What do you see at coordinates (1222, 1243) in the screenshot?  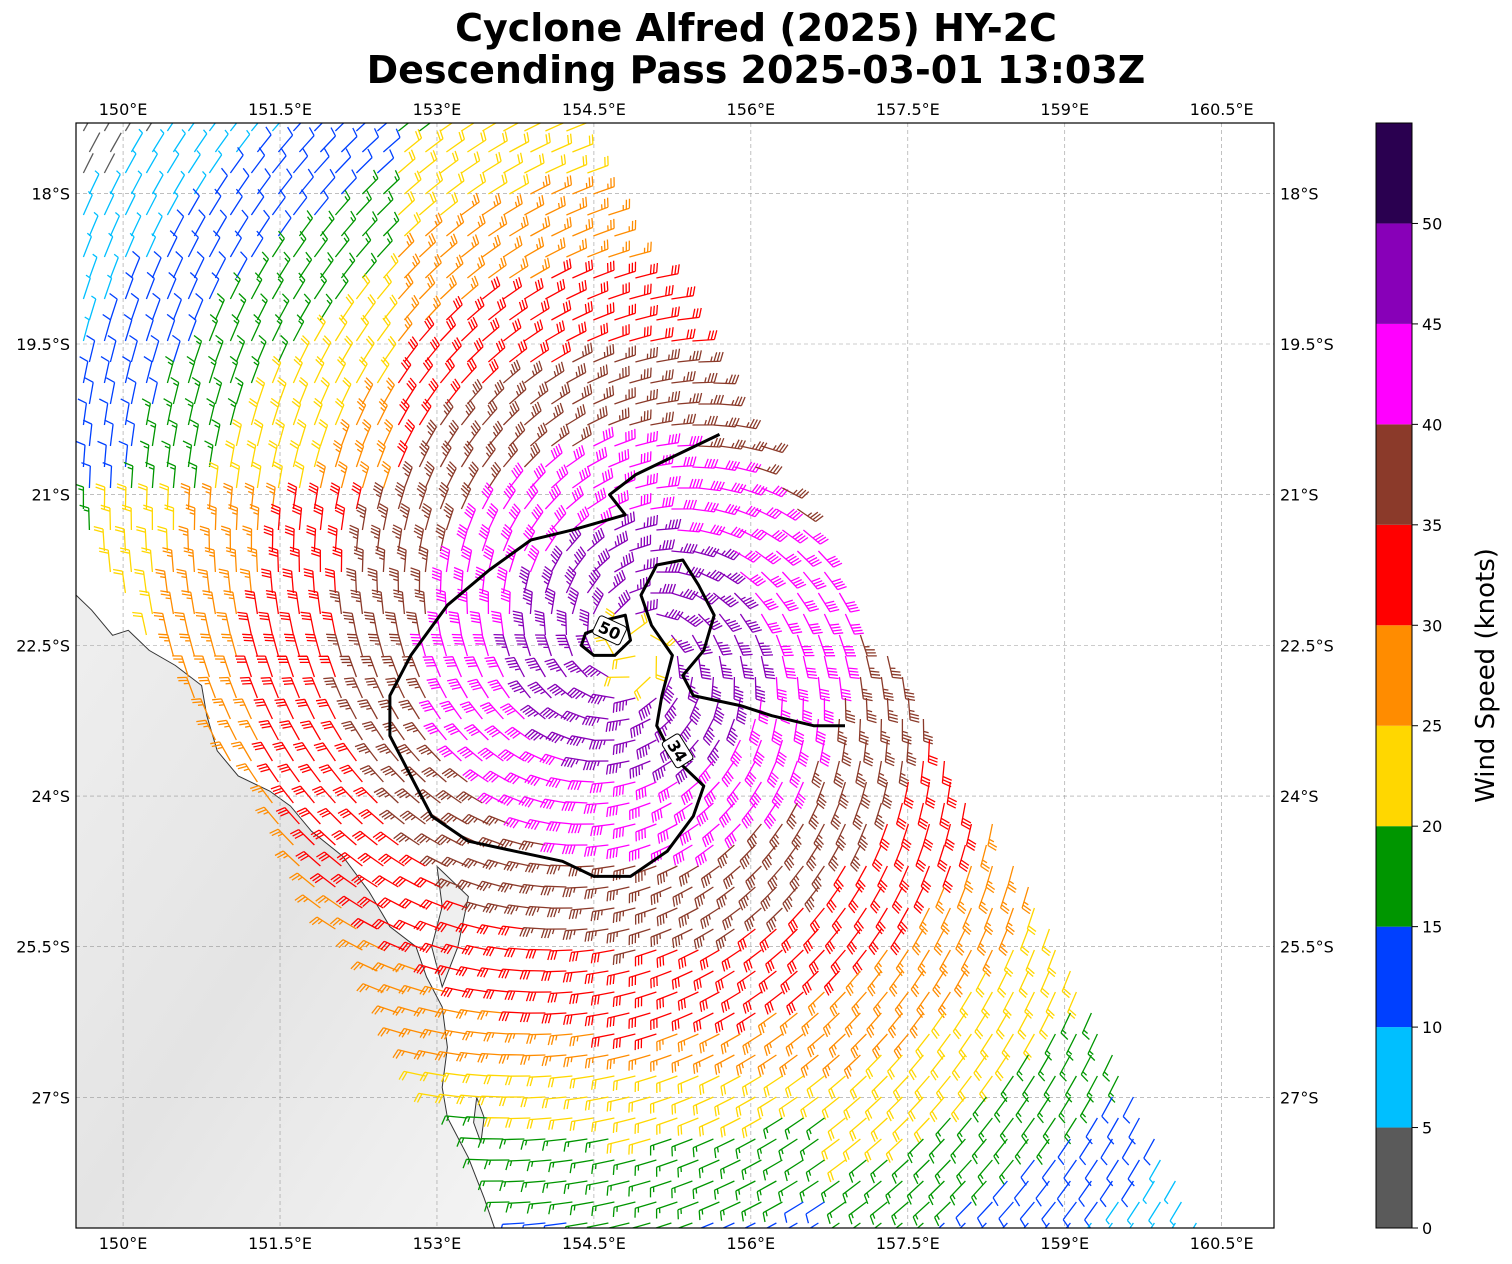 I see `lon-tick-label-bottom: 160.5°E` at bounding box center [1222, 1243].